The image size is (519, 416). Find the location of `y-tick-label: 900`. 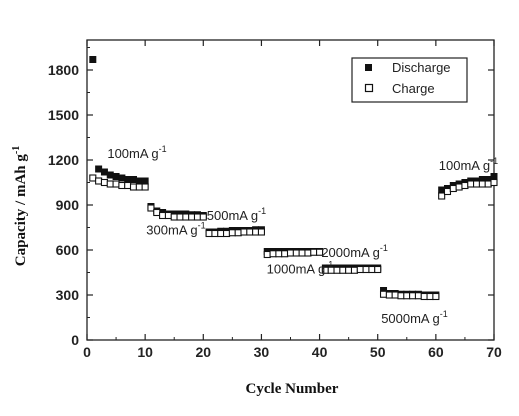

y-tick-label: 900 is located at coordinates (68, 205).